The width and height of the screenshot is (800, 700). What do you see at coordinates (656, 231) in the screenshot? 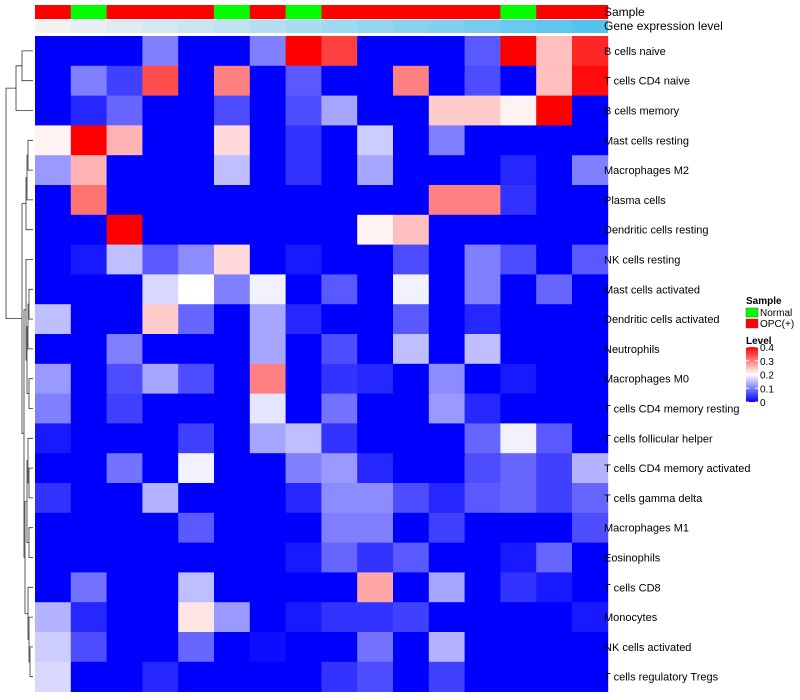
I see `row-label: Dendritic cells resting` at bounding box center [656, 231].